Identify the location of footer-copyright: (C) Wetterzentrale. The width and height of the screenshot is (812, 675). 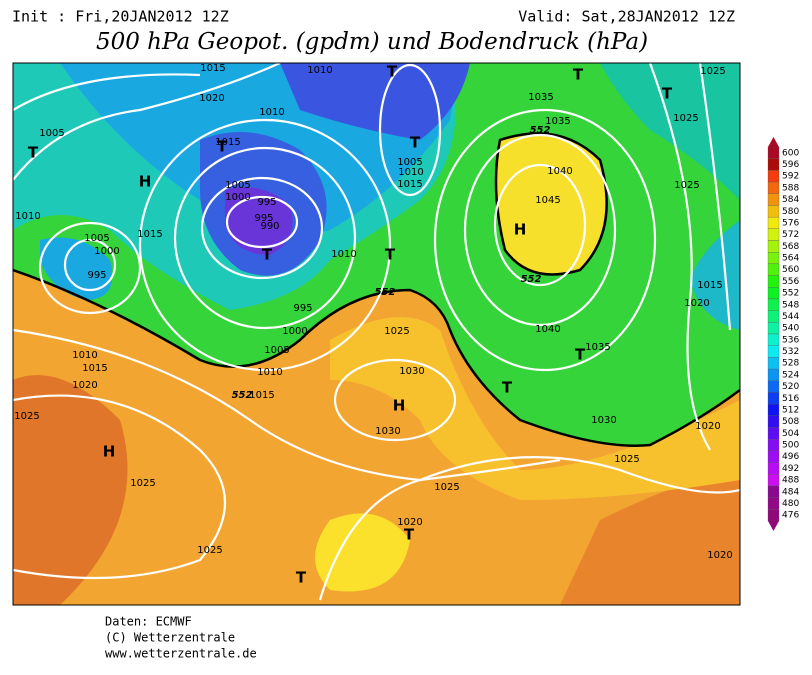
(170, 638).